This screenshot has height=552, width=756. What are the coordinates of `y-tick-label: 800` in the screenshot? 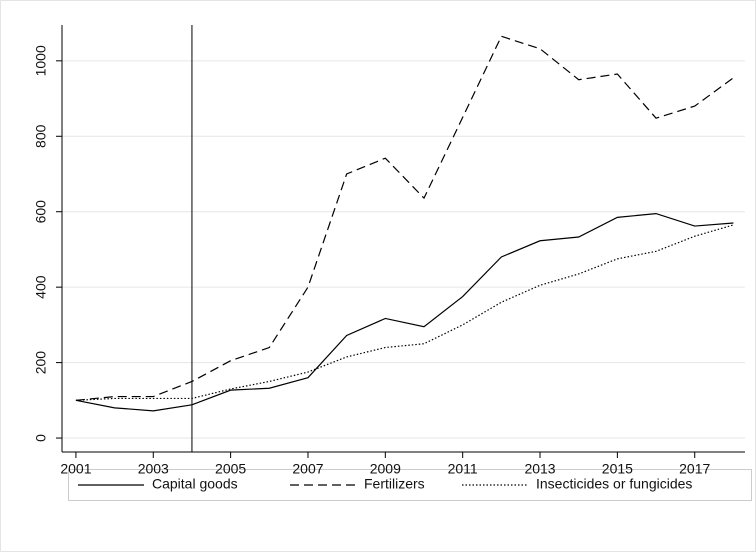 It's located at (41, 136).